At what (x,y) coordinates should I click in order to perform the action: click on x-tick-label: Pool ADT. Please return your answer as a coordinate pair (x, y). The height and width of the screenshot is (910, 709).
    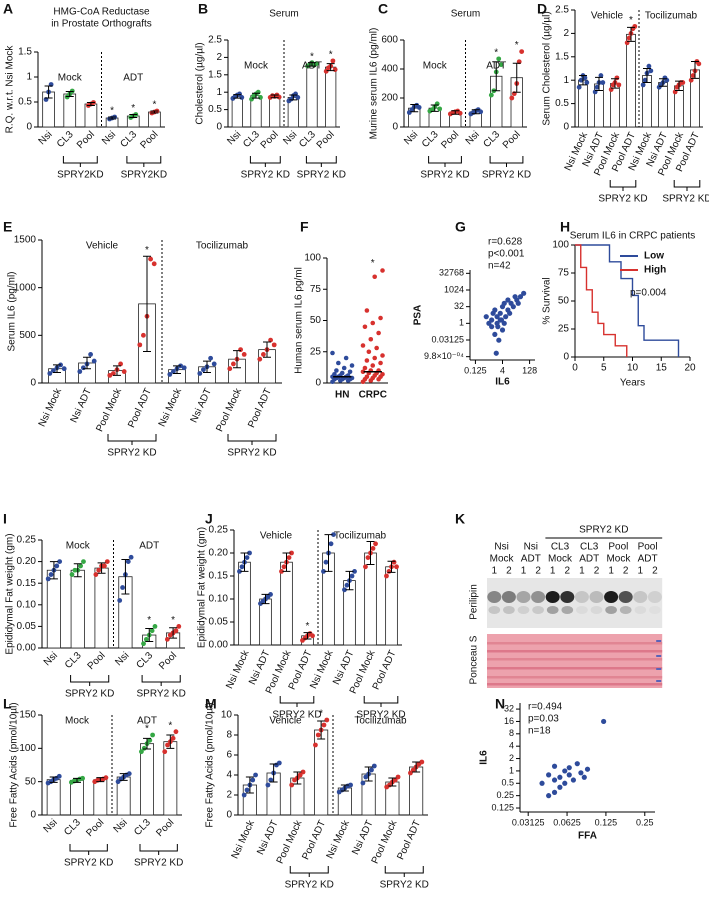
    Looking at the image, I should click on (260, 408).